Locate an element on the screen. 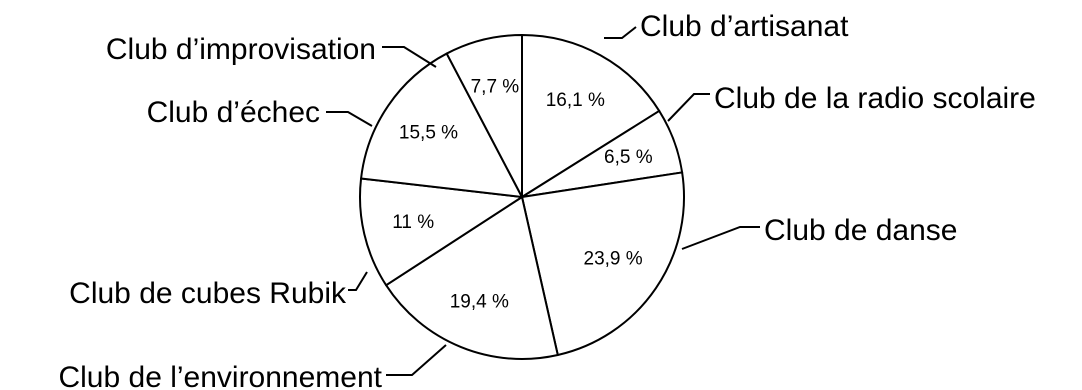 The width and height of the screenshot is (1082, 390). slice-category-label: Club de cubes Rubik is located at coordinates (208, 293).